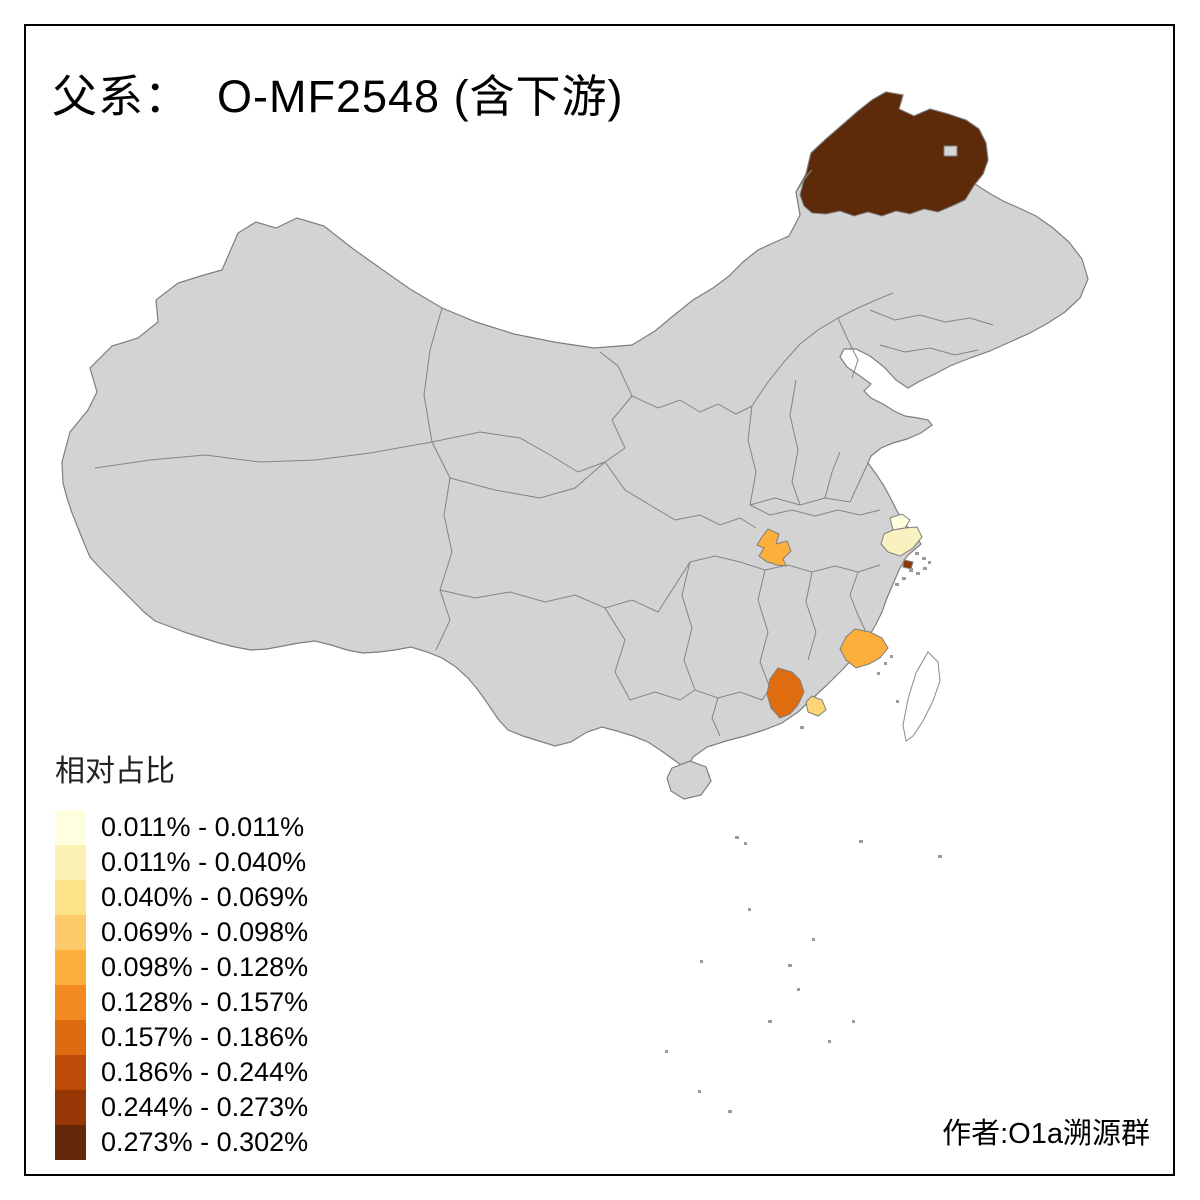 This screenshot has width=1200, height=1200. What do you see at coordinates (864, 648) in the screenshot?
I see `southeast-coast-region` at bounding box center [864, 648].